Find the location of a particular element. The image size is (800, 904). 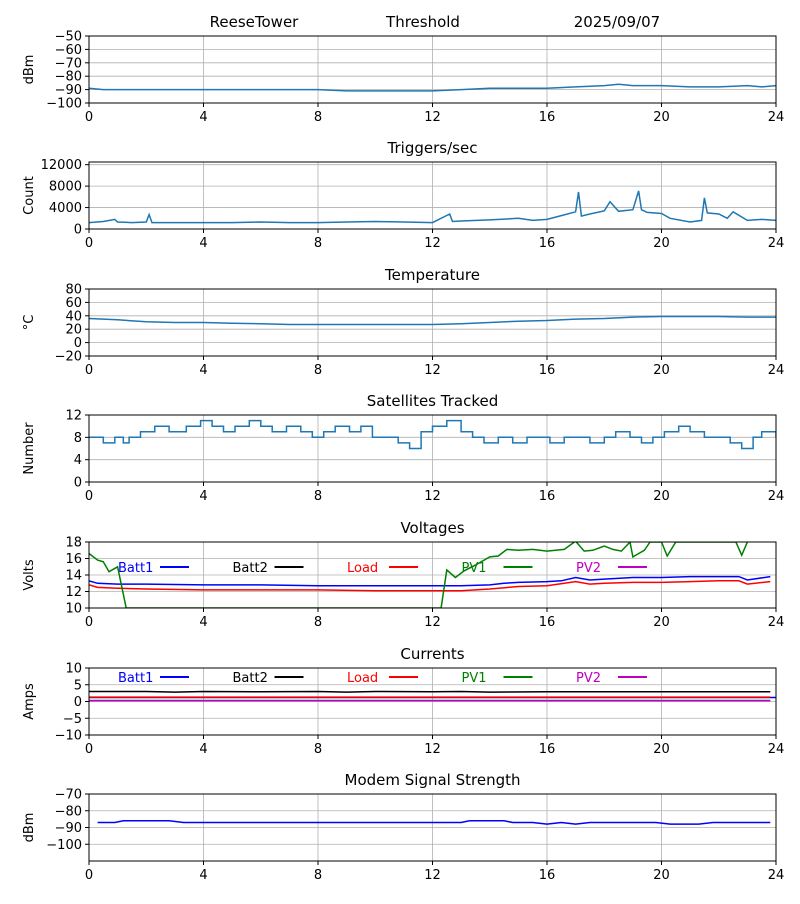

y-tick-label: −20 is located at coordinates (68, 357).